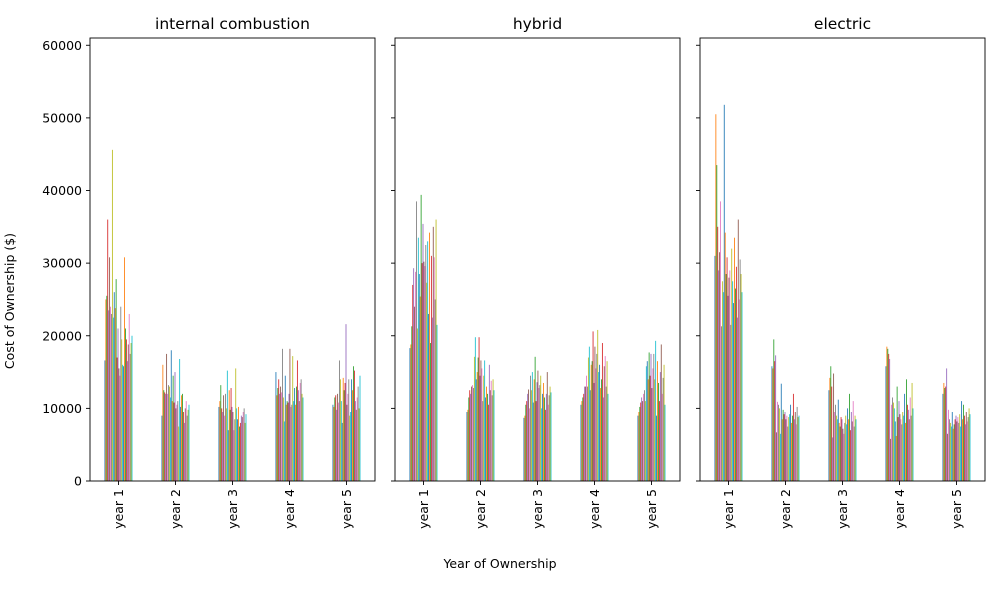  What do you see at coordinates (78, 481) in the screenshot?
I see `y-tick-label: 0` at bounding box center [78, 481].